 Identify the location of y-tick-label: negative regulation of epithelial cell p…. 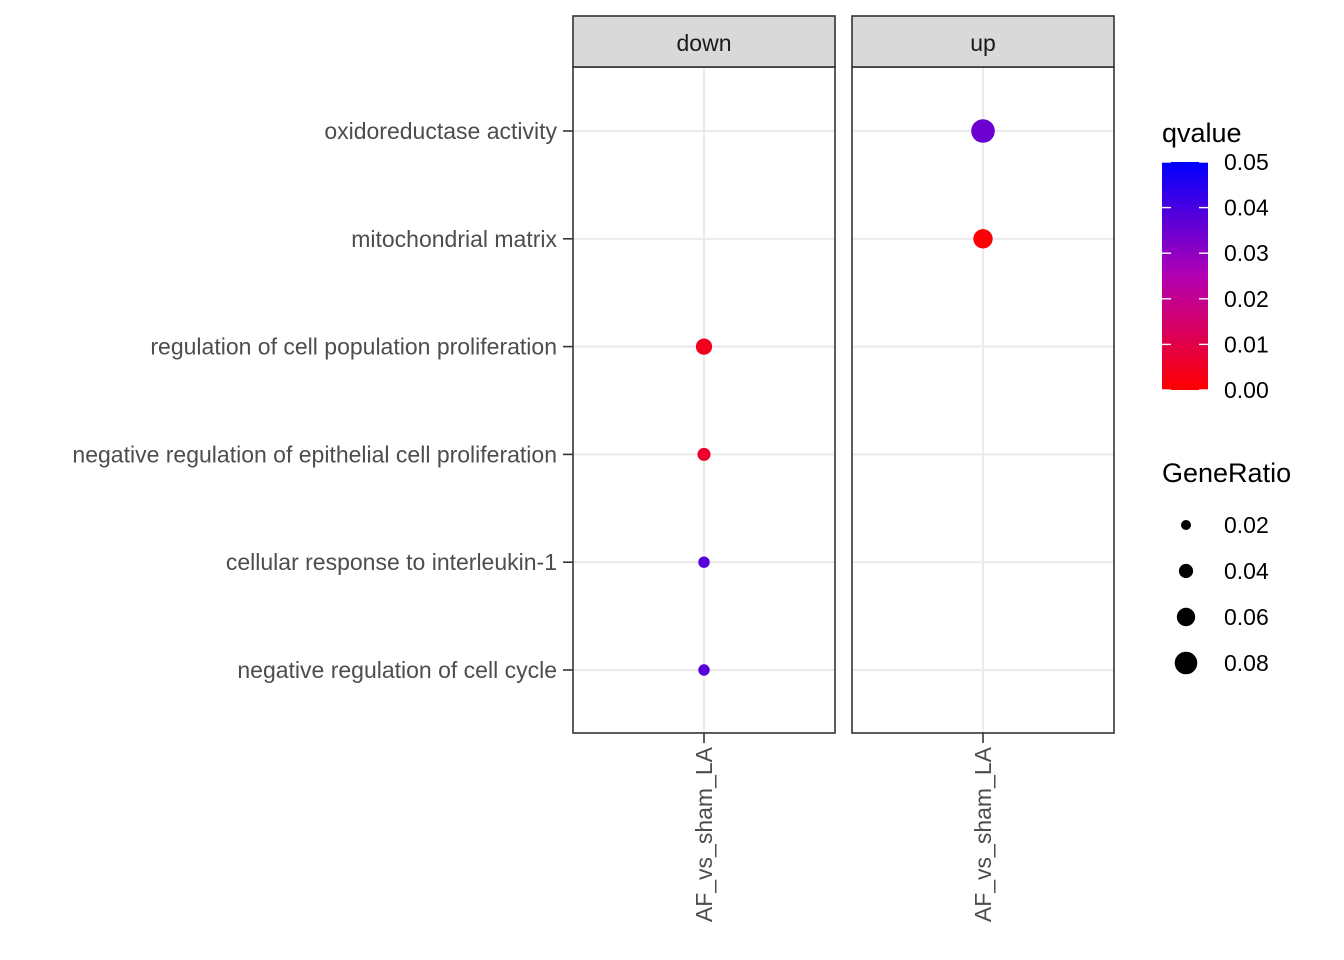
(314, 454).